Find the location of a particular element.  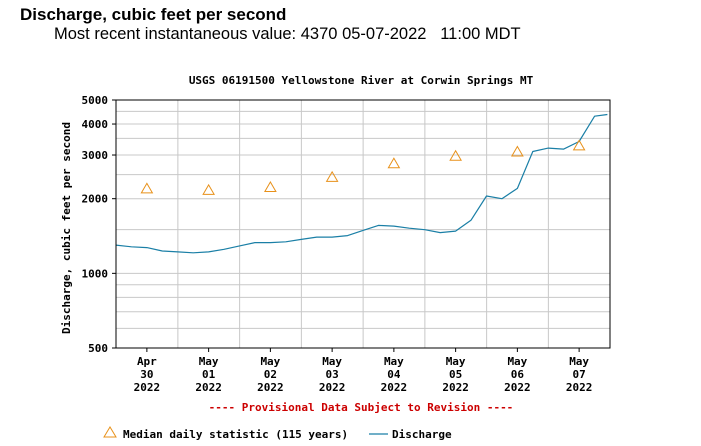

y-tick-label: 2000 is located at coordinates (95, 199).